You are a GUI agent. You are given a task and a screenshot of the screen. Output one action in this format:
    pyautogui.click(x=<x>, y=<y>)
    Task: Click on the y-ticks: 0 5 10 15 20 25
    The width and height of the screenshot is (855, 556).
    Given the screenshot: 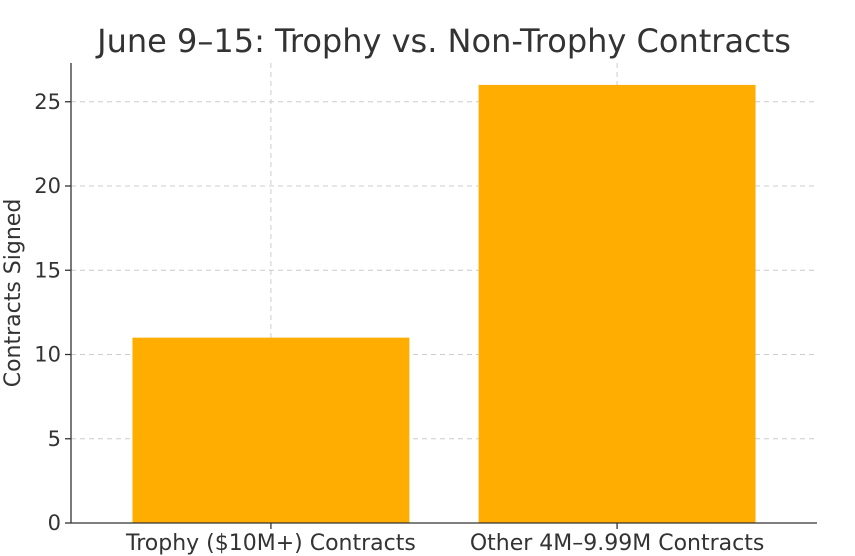 What is the action you would take?
    pyautogui.click(x=52, y=312)
    